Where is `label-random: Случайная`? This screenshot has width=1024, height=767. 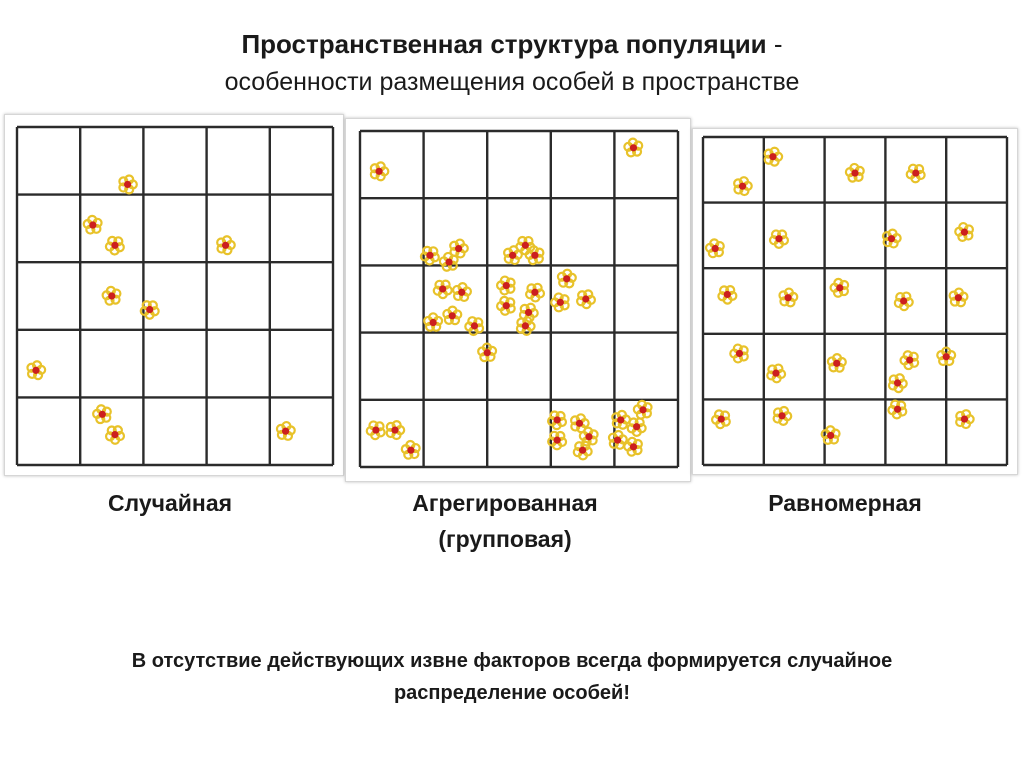
label-random: Случайная is located at coordinates (170, 503).